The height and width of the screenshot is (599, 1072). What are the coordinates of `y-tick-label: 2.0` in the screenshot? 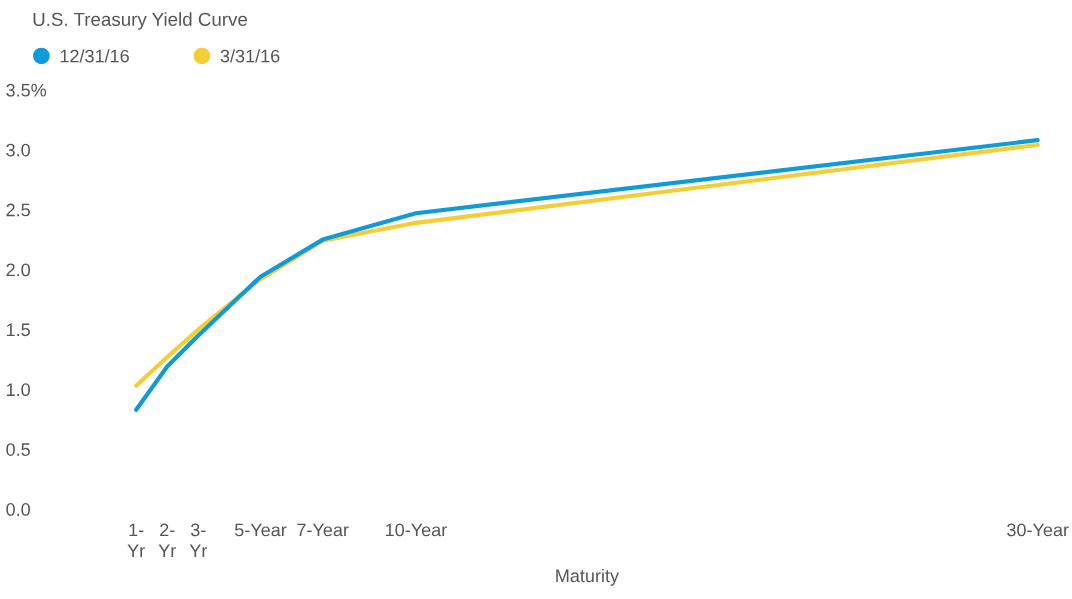 It's located at (18, 270).